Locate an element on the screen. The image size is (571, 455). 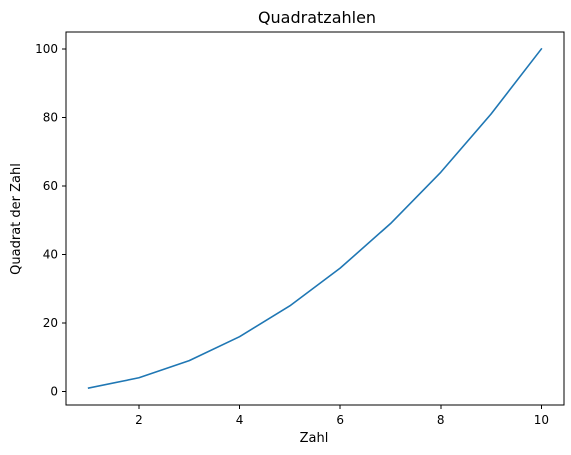
x-tick-label: 10 is located at coordinates (541, 420).